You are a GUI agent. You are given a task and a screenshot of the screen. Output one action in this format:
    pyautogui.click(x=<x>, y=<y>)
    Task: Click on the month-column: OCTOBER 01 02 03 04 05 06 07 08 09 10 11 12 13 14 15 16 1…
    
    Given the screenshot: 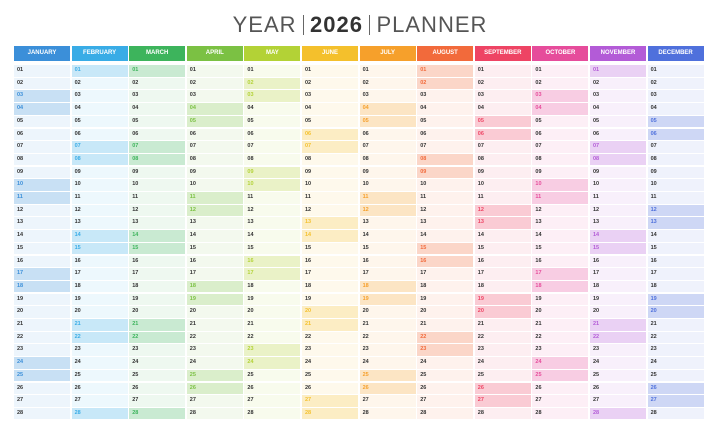 What is the action you would take?
    pyautogui.click(x=560, y=233)
    